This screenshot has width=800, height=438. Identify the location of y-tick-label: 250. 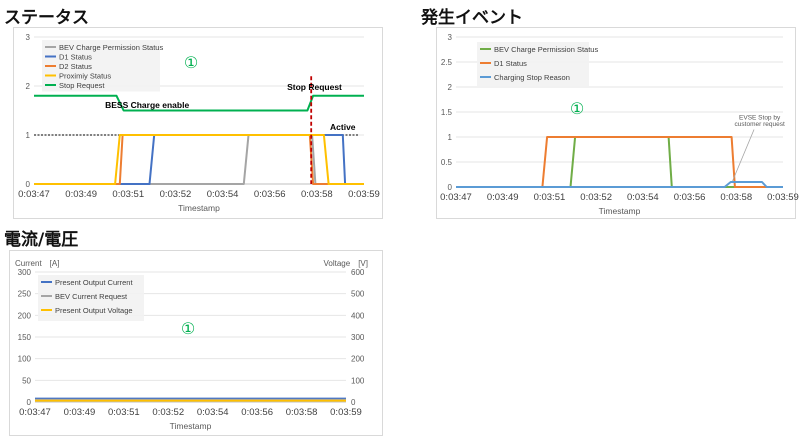
(25, 294).